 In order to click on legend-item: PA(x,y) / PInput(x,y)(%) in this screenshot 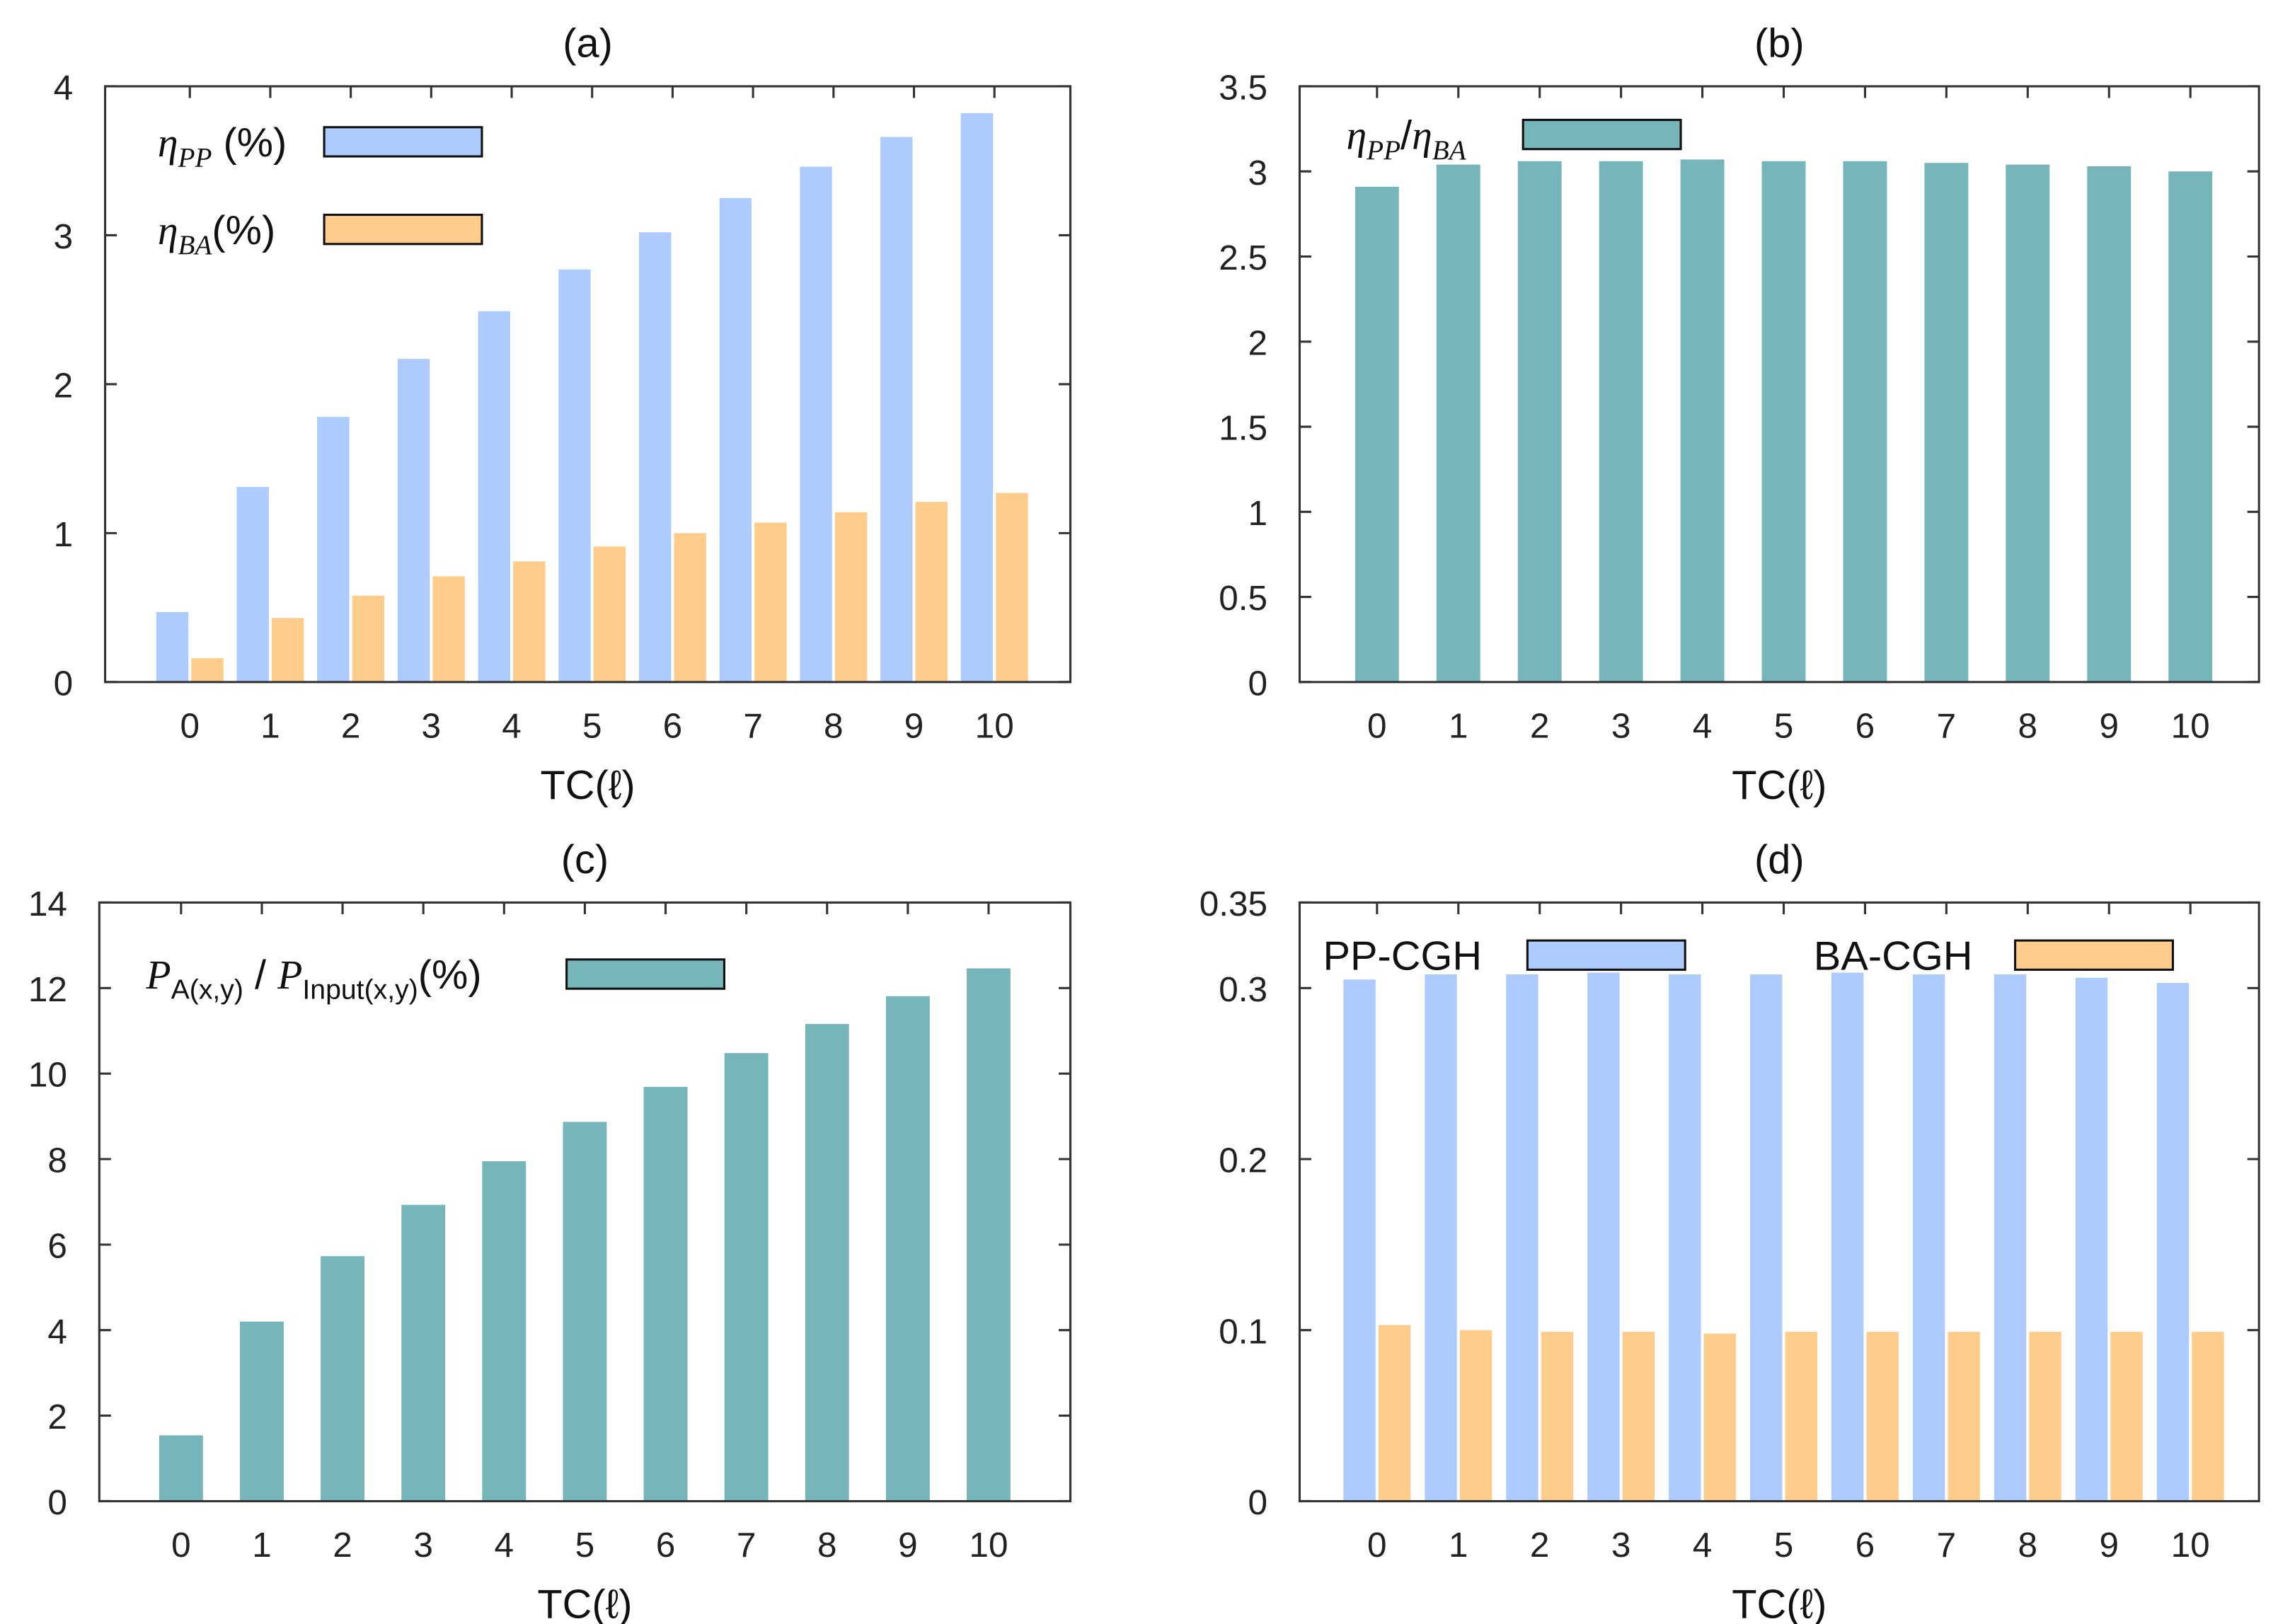, I will do `click(435, 979)`.